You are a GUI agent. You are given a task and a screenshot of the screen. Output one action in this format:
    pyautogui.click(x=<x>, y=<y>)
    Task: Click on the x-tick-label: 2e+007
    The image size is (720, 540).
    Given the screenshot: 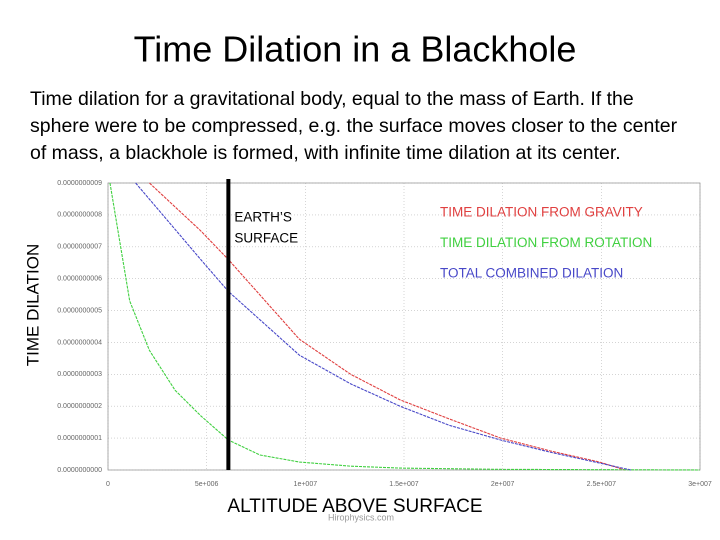 What is the action you would take?
    pyautogui.click(x=503, y=484)
    